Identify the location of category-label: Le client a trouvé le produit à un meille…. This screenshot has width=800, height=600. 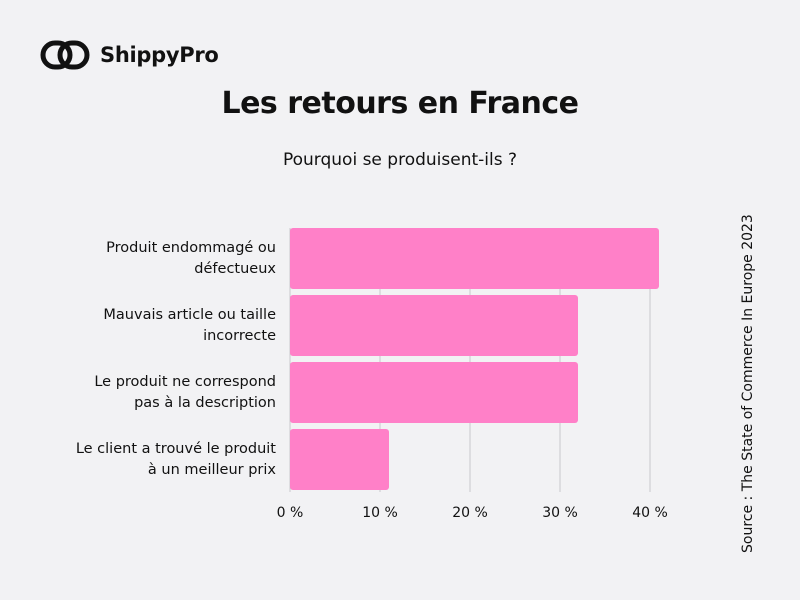
(176, 459).